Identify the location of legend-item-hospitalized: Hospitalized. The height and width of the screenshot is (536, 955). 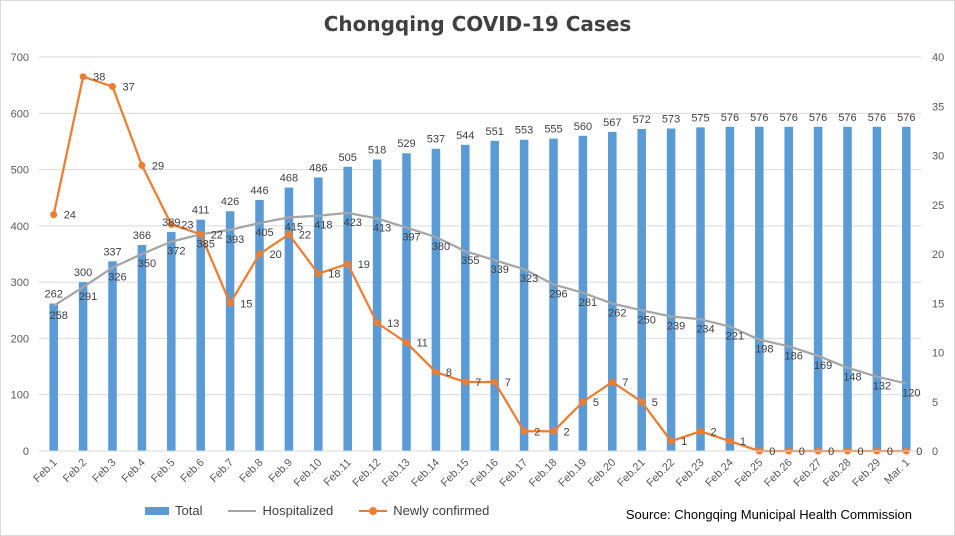
(280, 510).